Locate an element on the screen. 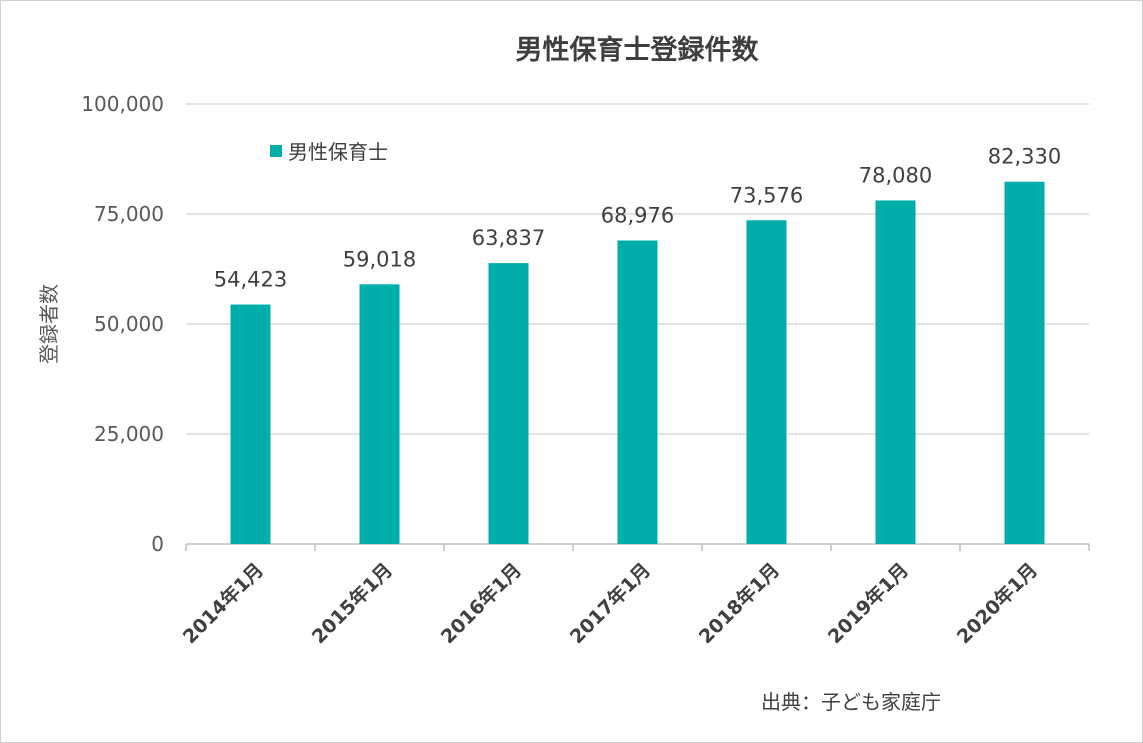  y-tick-label: 0 is located at coordinates (157, 544).